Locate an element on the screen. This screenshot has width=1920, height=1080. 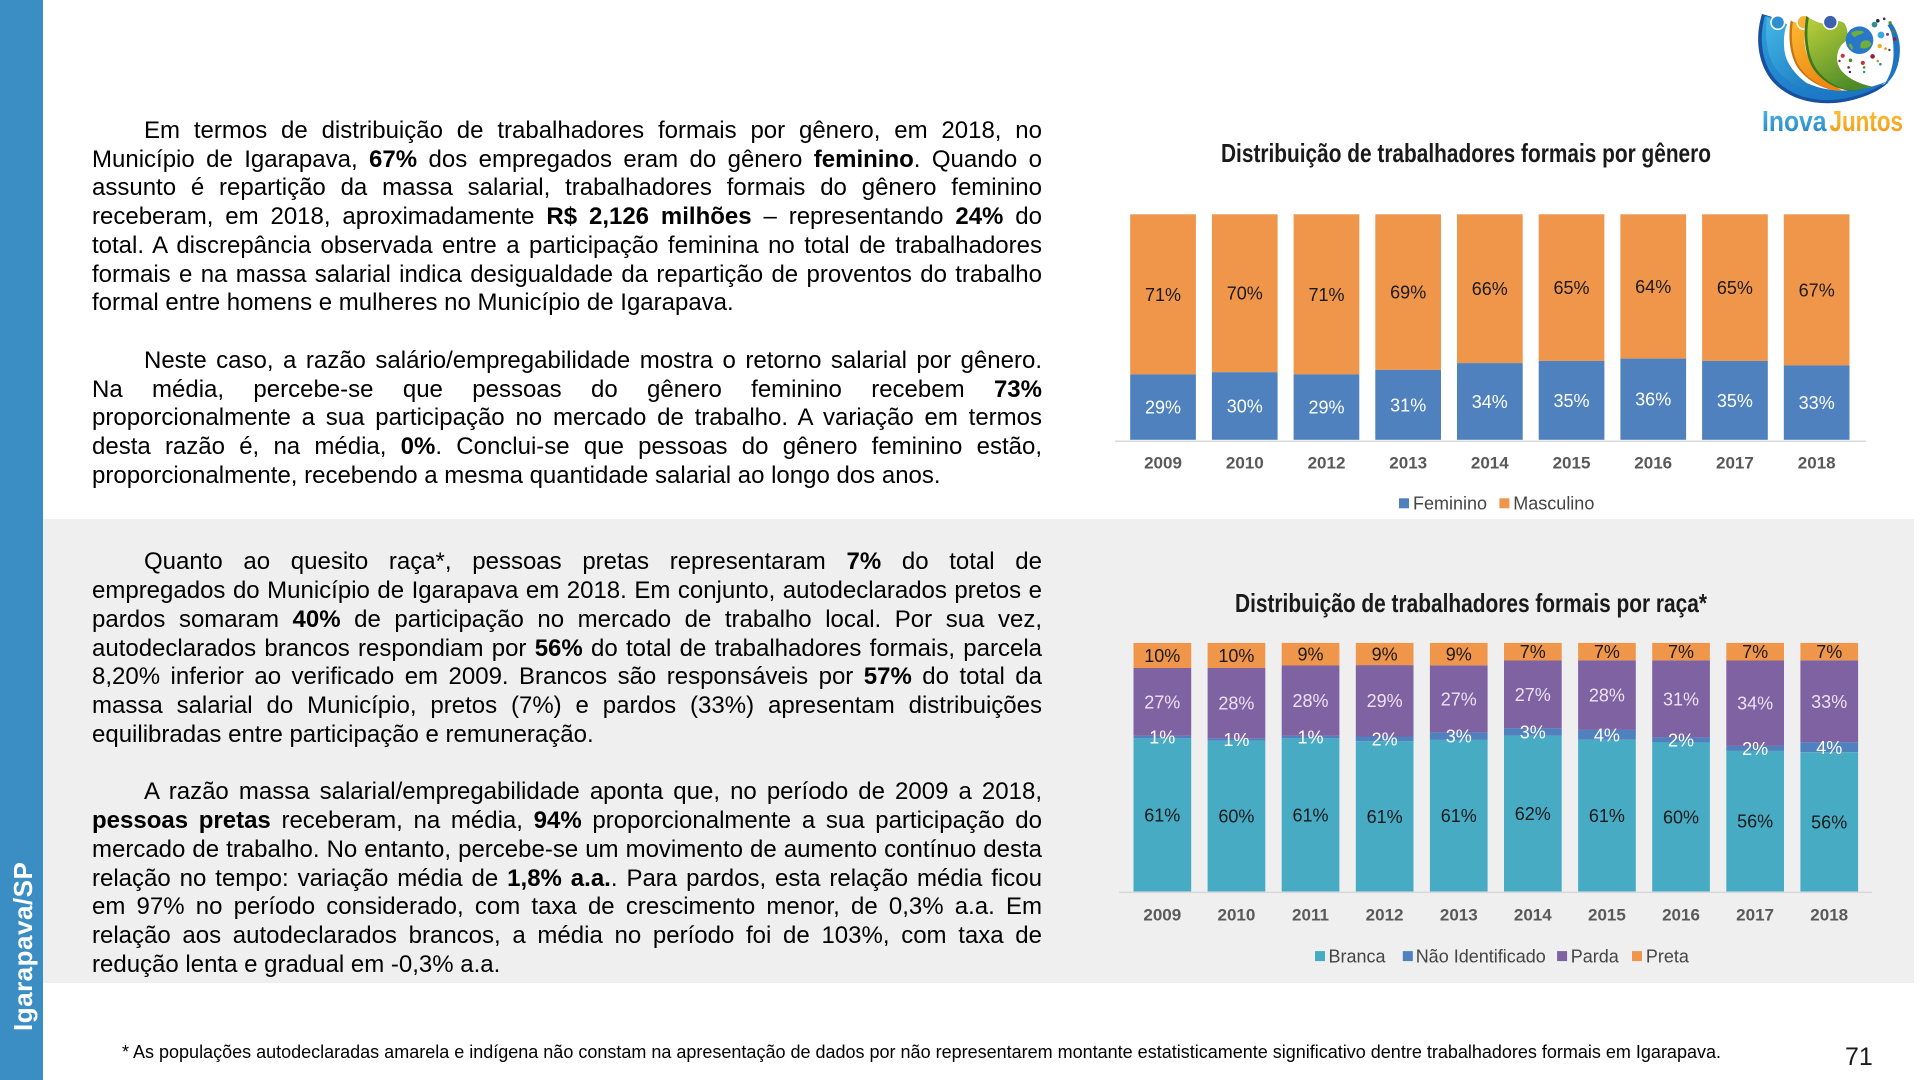
svg-text: 66% is located at coordinates (1490, 289).